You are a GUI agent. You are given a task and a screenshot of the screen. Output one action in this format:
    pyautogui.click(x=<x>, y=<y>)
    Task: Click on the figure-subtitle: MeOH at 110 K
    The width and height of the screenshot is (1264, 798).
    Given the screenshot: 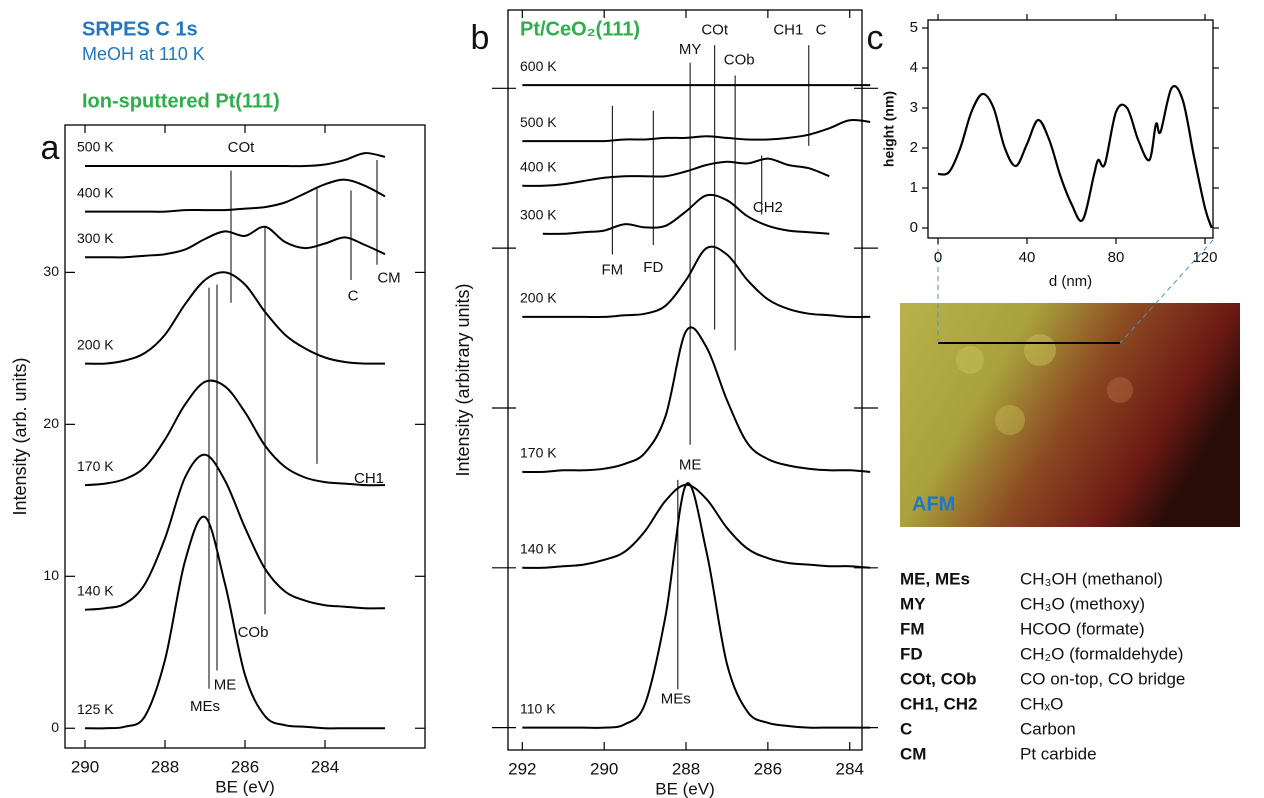 What is the action you would take?
    pyautogui.click(x=143, y=54)
    